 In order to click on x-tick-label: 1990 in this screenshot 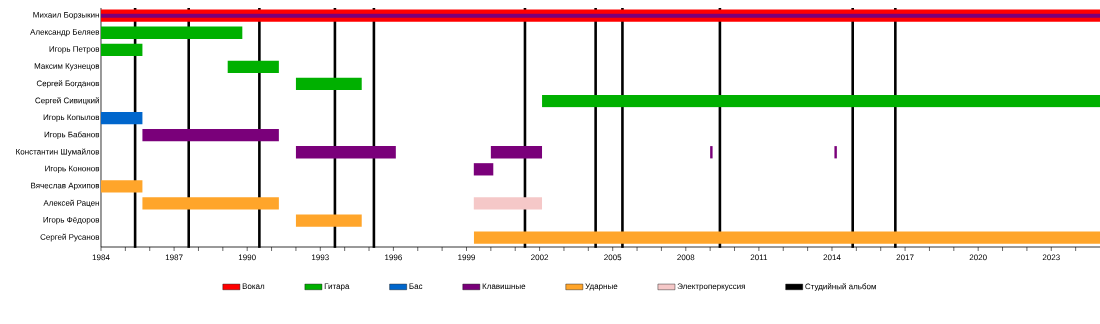, I will do `click(247, 257)`.